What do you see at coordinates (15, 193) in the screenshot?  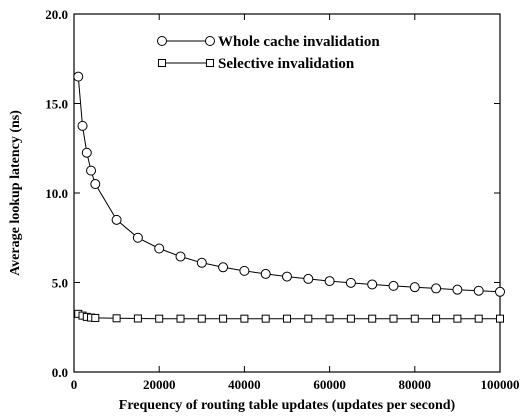 I see `y-axis-title: Average lookup latency (ns)` at bounding box center [15, 193].